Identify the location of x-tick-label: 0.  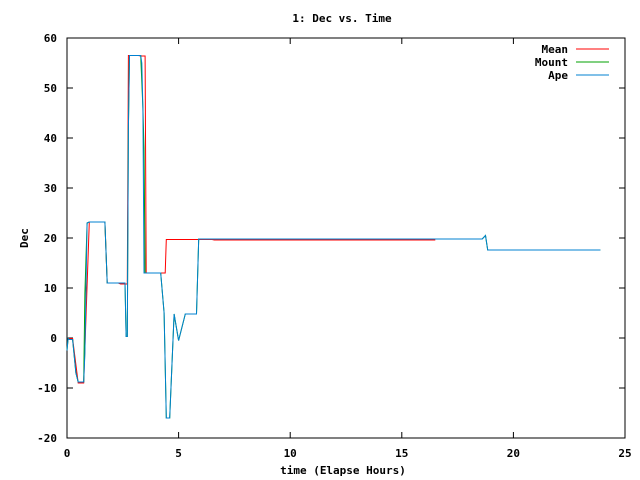
(67, 453).